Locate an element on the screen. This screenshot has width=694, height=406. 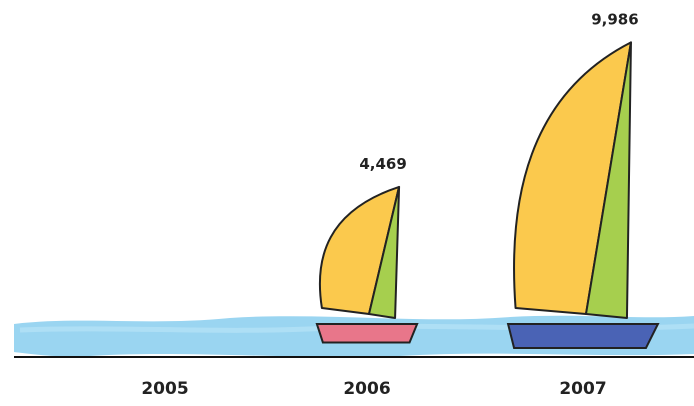
x-tick-label: 2006 is located at coordinates (366, 389).